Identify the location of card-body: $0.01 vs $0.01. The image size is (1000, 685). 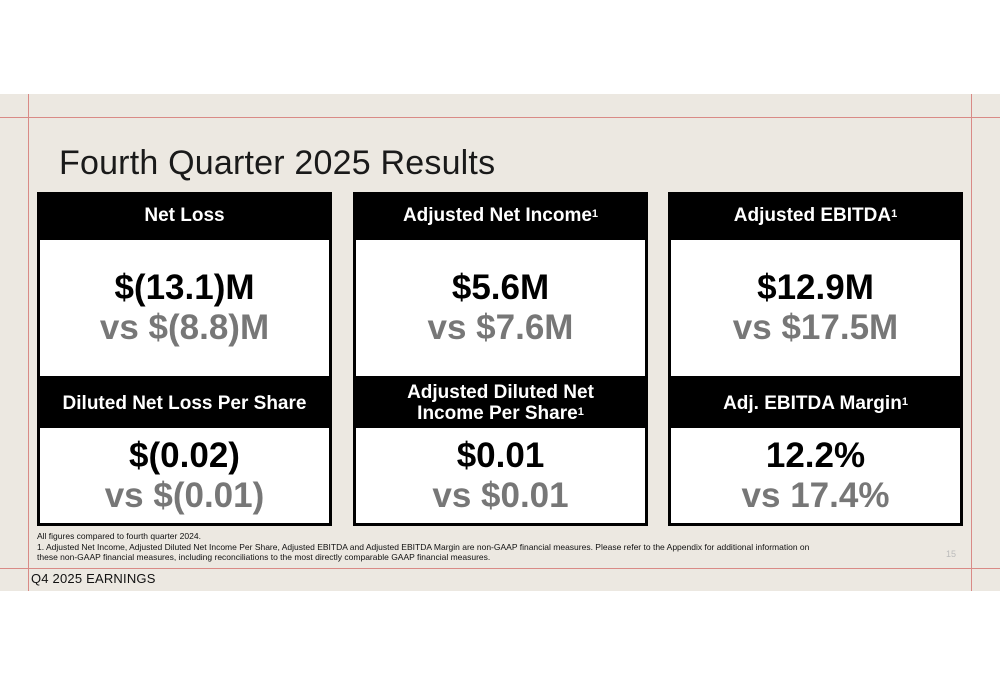
(500, 475).